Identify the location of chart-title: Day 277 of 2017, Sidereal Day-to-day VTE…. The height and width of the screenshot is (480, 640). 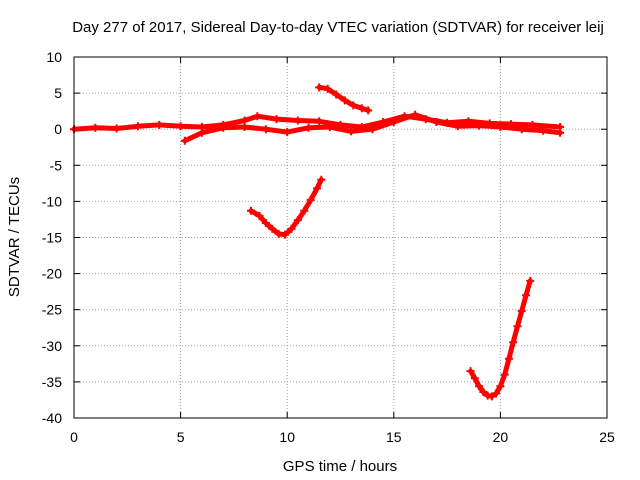
(338, 27).